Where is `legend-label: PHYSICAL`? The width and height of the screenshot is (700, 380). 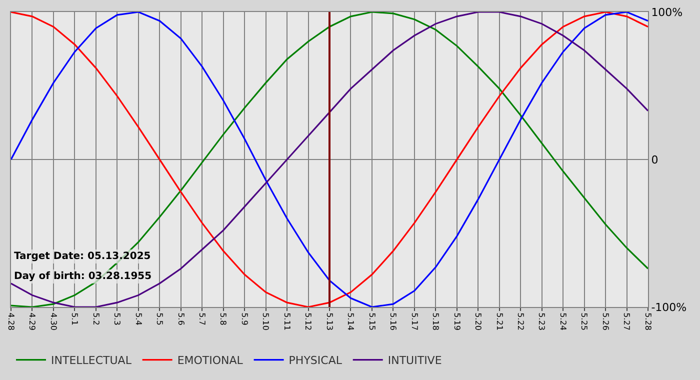 legend-label: PHYSICAL is located at coordinates (315, 361).